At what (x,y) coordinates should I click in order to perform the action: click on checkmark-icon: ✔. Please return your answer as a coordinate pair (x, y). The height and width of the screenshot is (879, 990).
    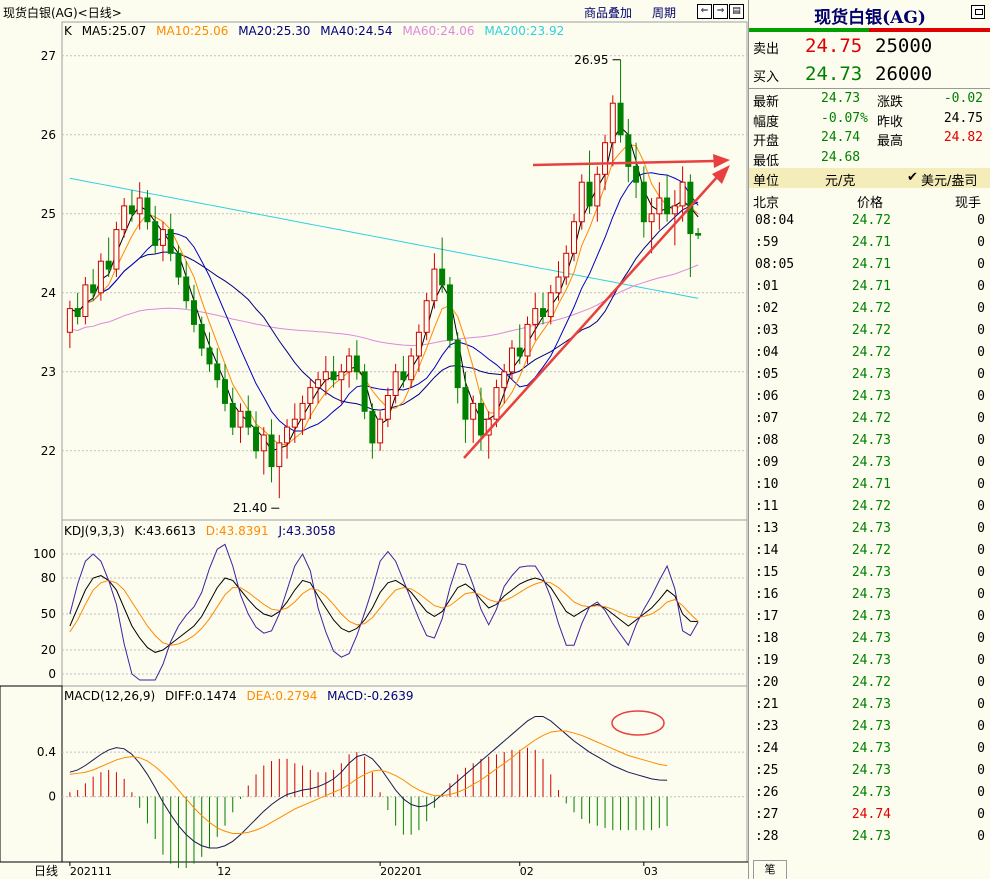
    Looking at the image, I should click on (912, 177).